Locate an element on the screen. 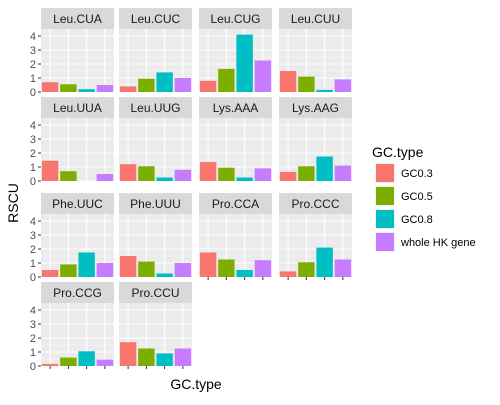  facet-title: Pro.CCG is located at coordinates (77, 293).